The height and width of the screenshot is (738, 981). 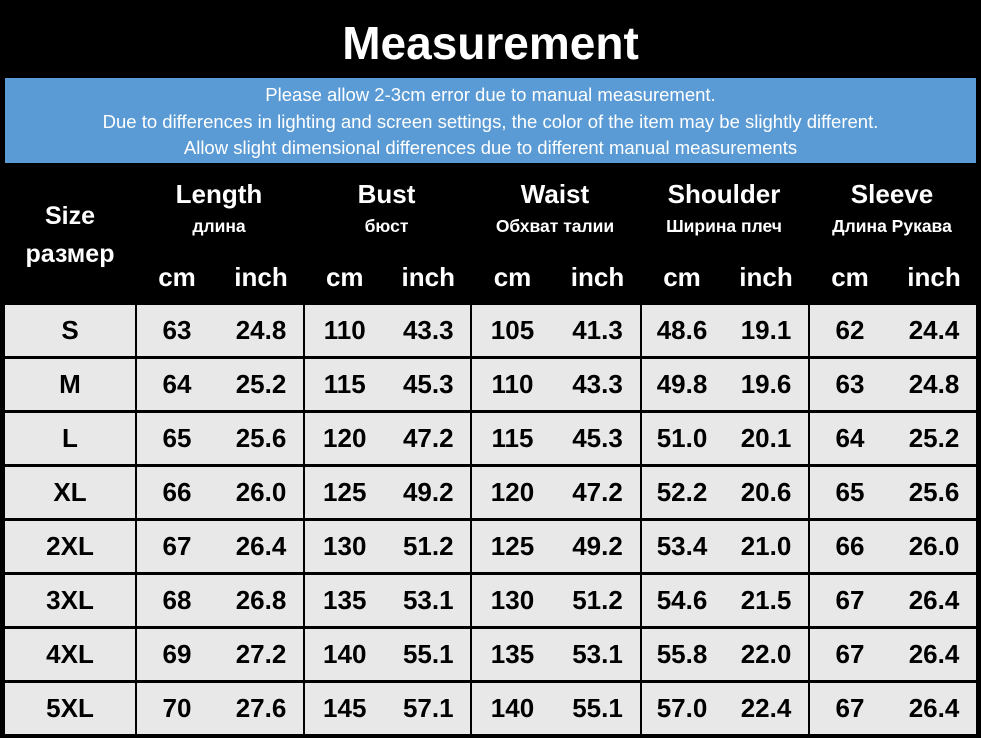 I want to click on group-header: Sleeve, so click(x=892, y=194).